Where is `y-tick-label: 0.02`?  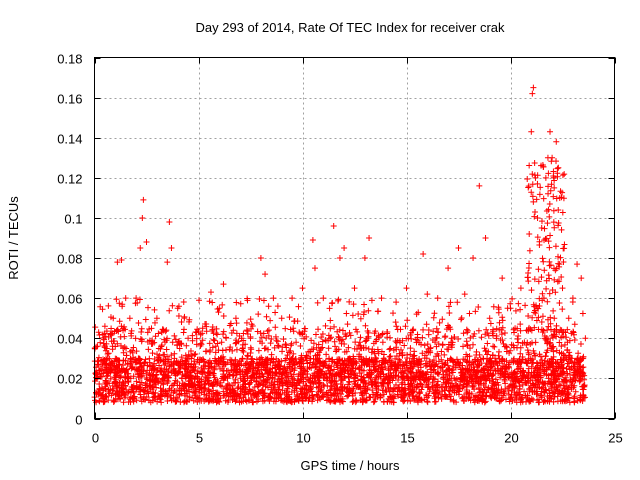 y-tick-label: 0.02 is located at coordinates (69, 379).